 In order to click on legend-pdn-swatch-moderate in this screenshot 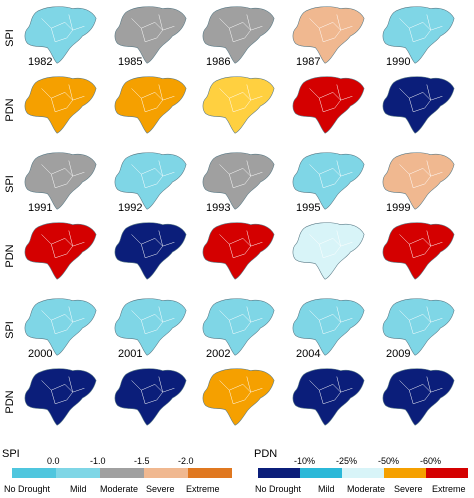, I will do `click(363, 473)`.